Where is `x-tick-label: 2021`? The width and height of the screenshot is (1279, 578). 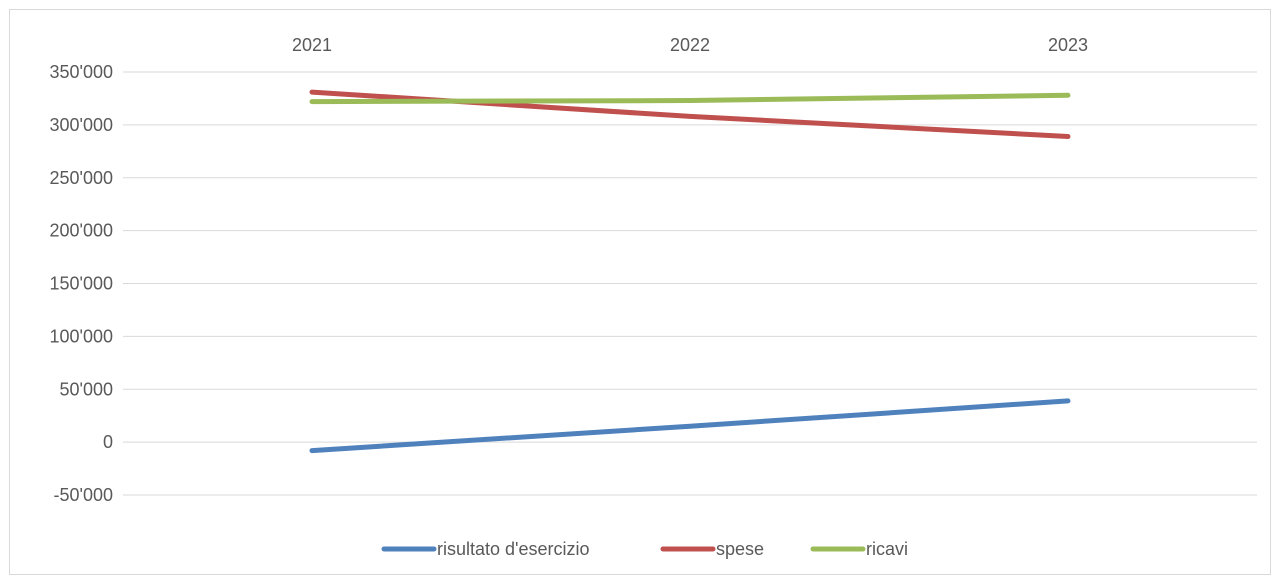 x-tick-label: 2021 is located at coordinates (312, 45).